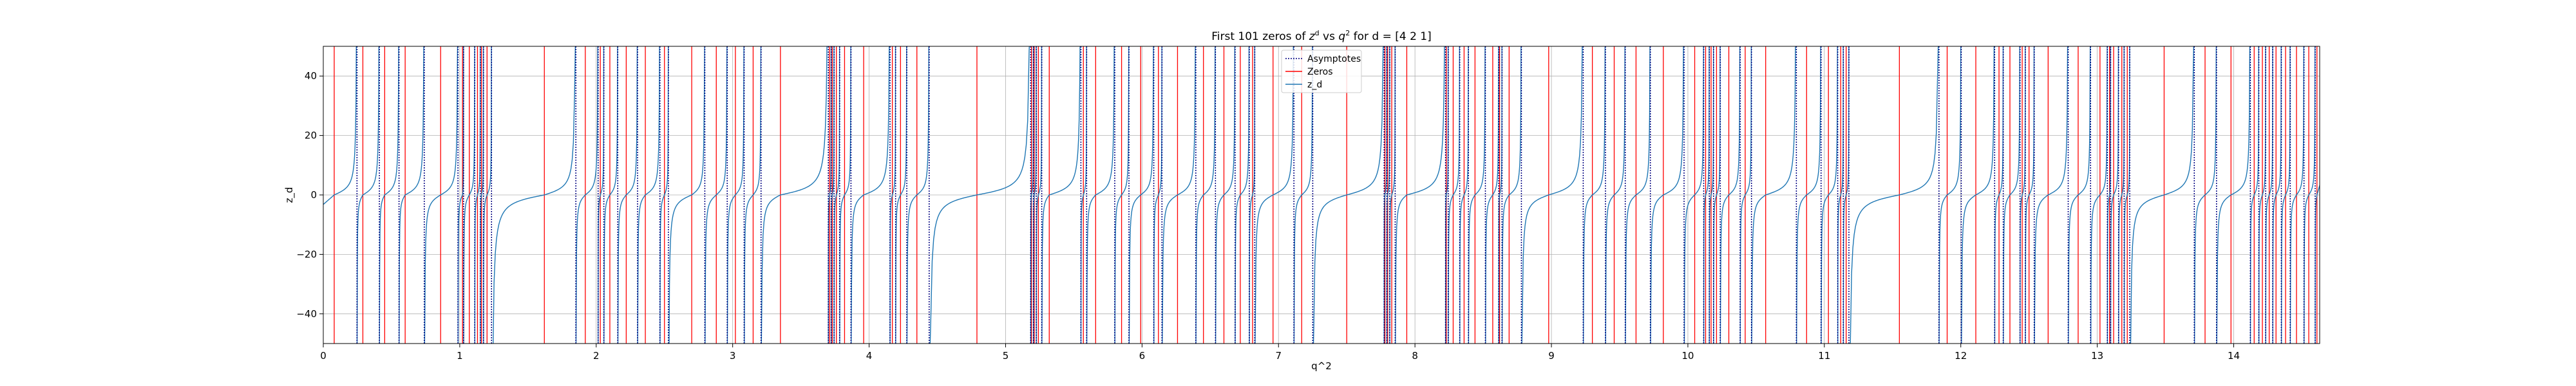 Image resolution: width=2576 pixels, height=386 pixels. What do you see at coordinates (306, 254) in the screenshot?
I see `y-tick-label: −20` at bounding box center [306, 254].